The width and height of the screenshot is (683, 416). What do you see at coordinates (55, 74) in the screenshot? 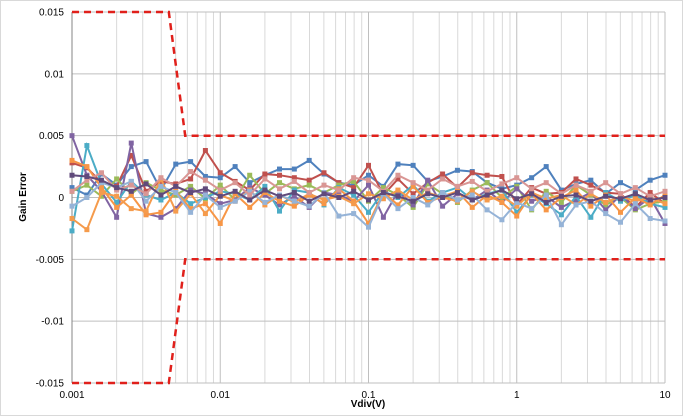
I see `y-tick-label: 0.01` at bounding box center [55, 74].